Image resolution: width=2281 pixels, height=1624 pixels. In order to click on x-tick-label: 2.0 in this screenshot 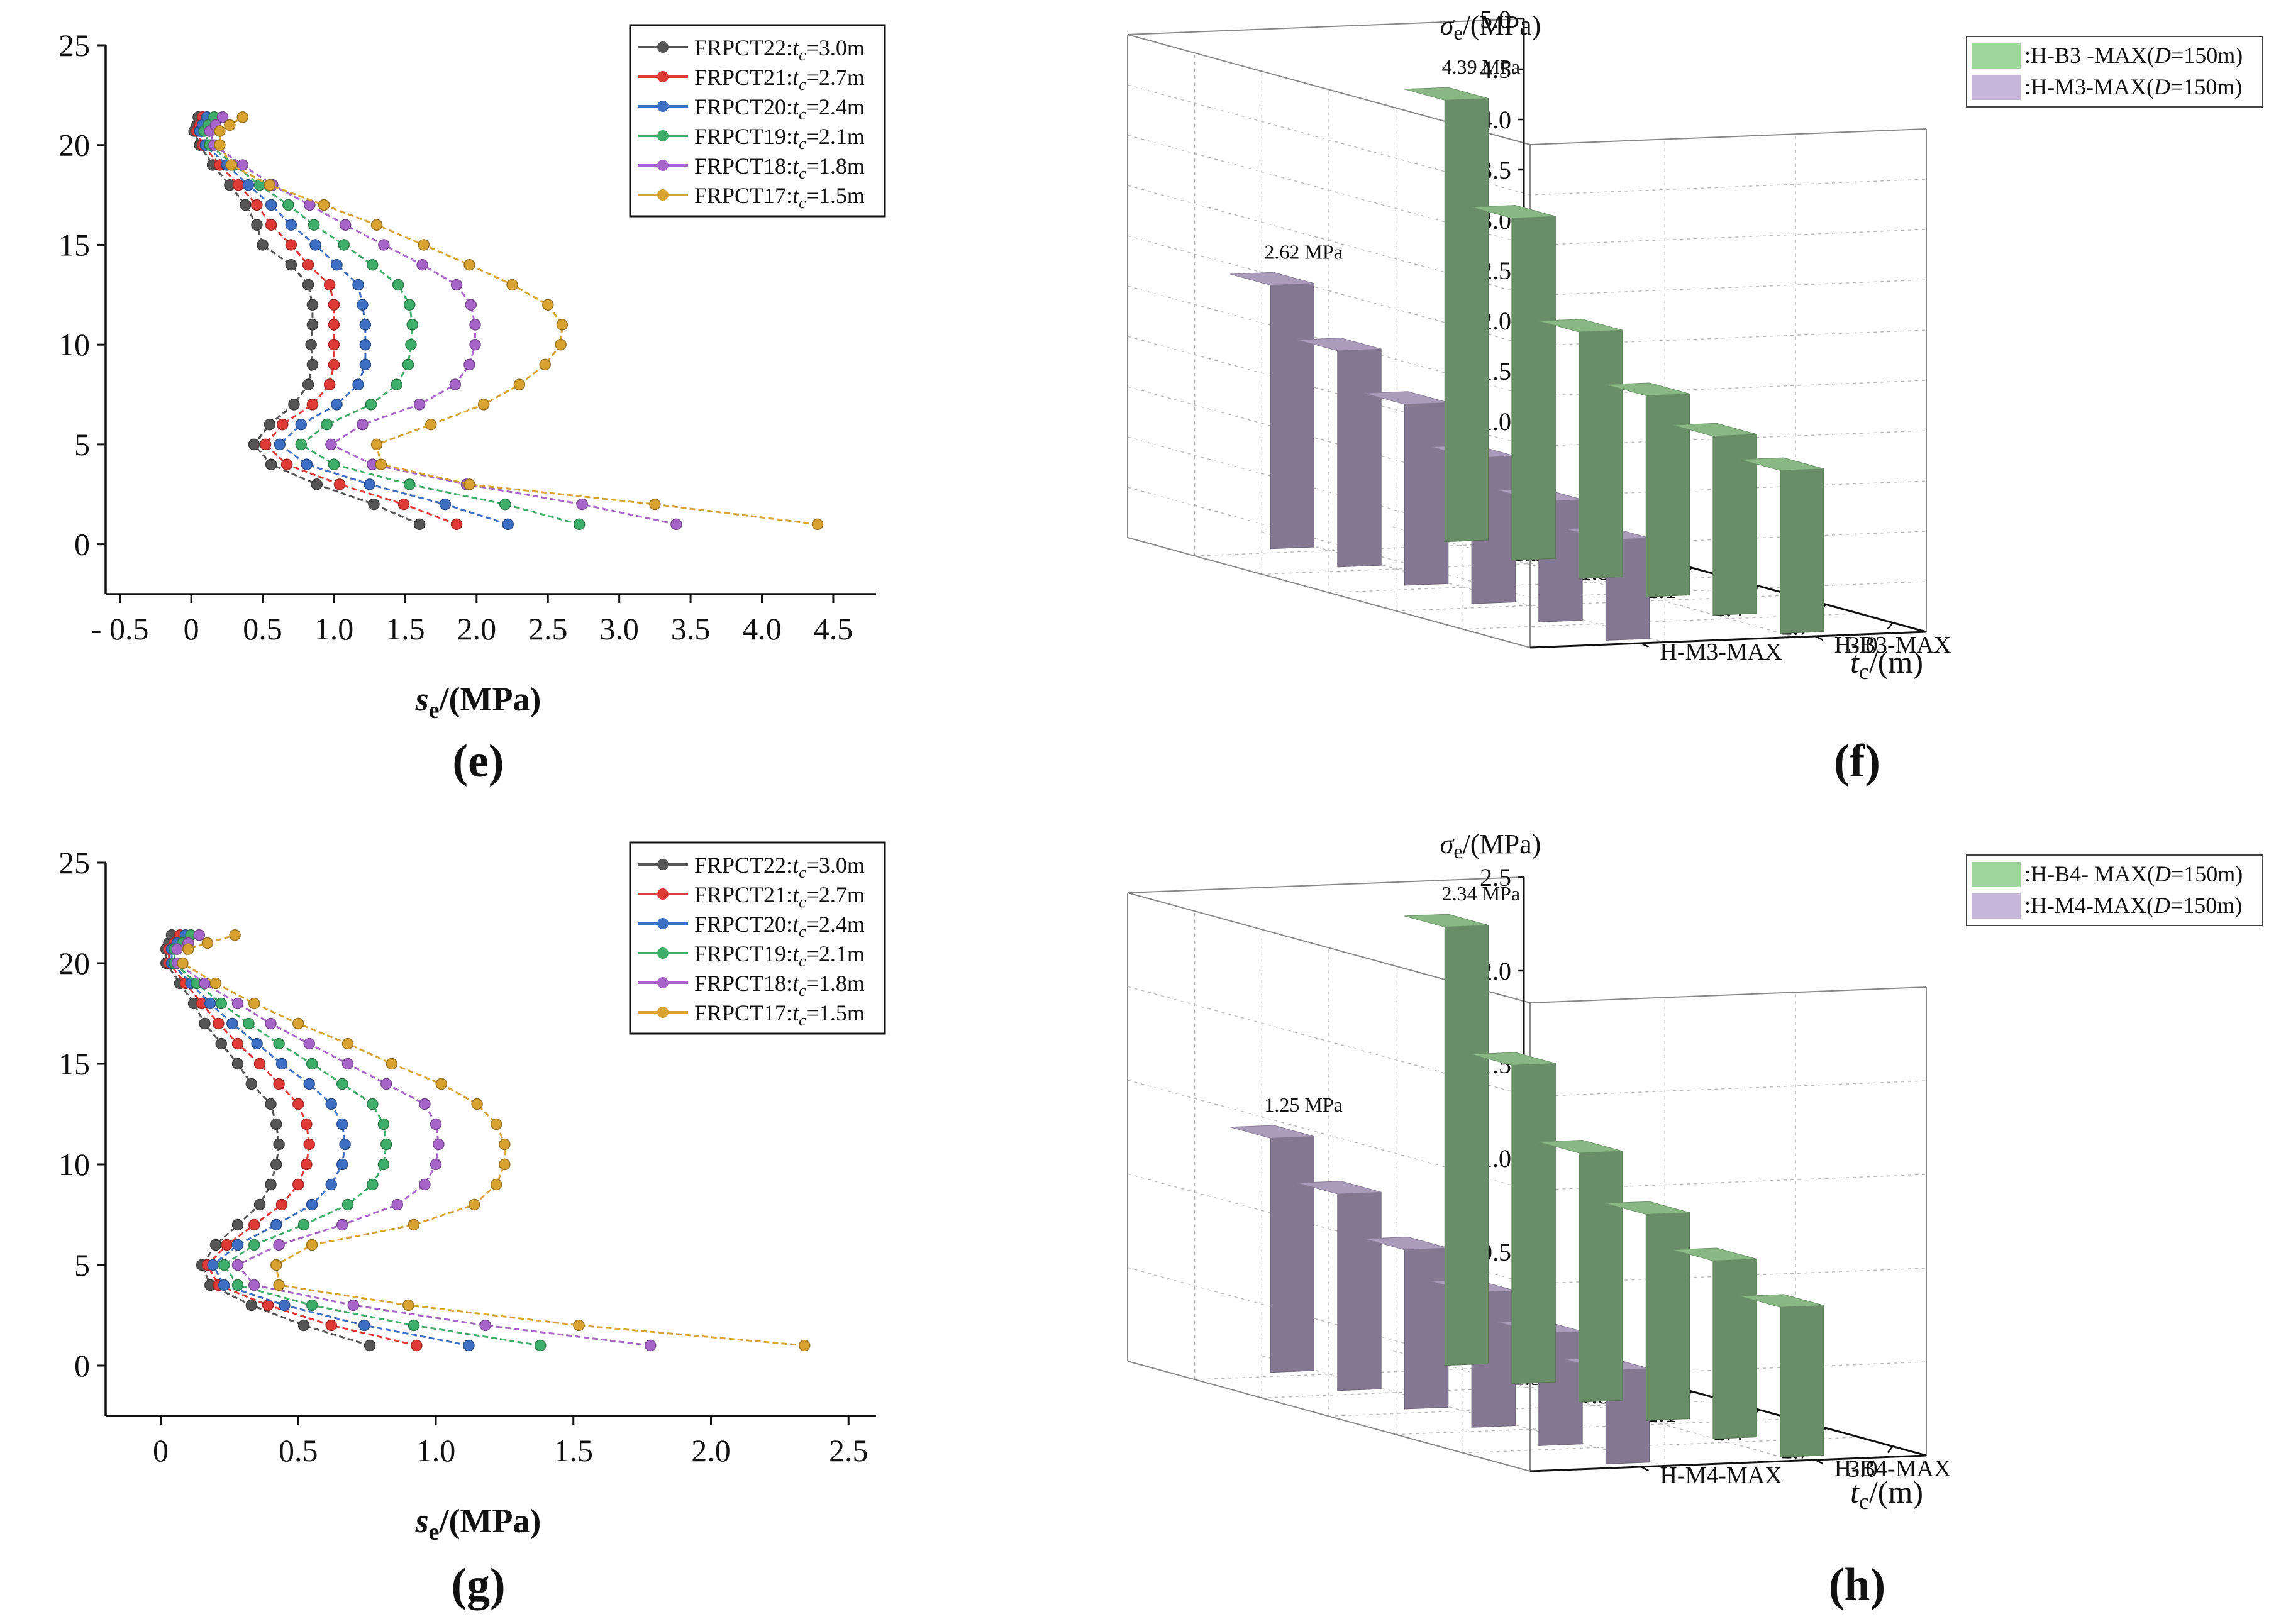, I will do `click(711, 1450)`.